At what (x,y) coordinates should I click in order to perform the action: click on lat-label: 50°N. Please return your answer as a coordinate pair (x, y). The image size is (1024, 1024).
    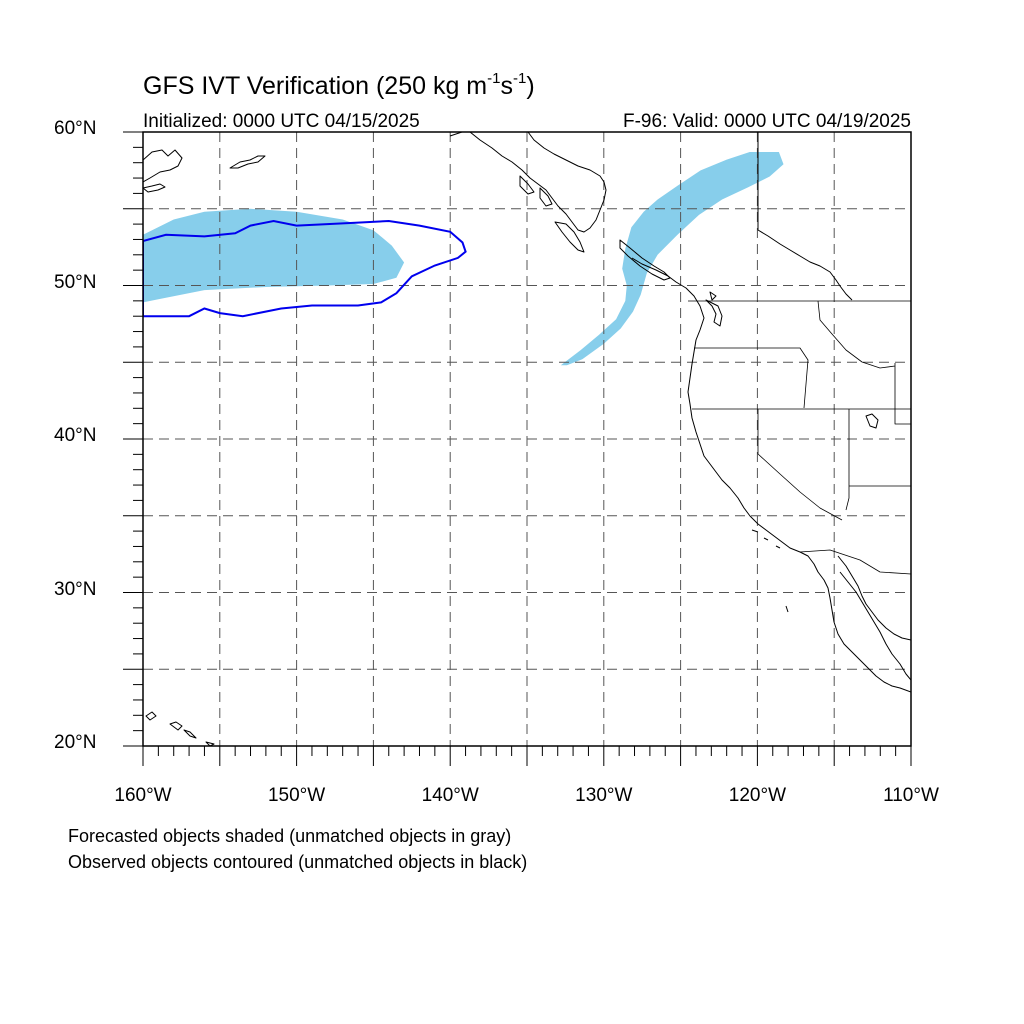
    Looking at the image, I should click on (75, 282).